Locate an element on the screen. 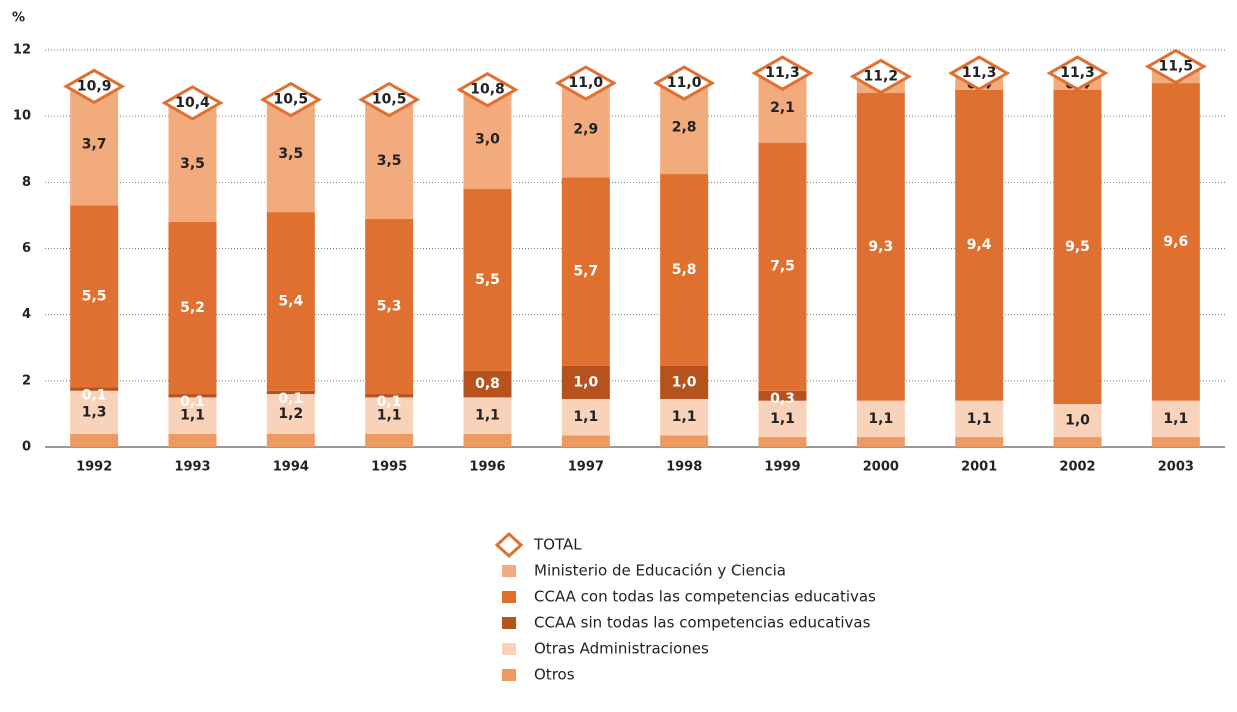  data-label: 5,2 is located at coordinates (192, 308).